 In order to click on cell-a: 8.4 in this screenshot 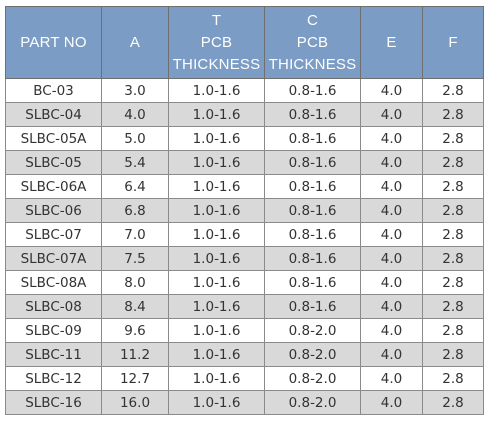, I will do `click(135, 306)`.